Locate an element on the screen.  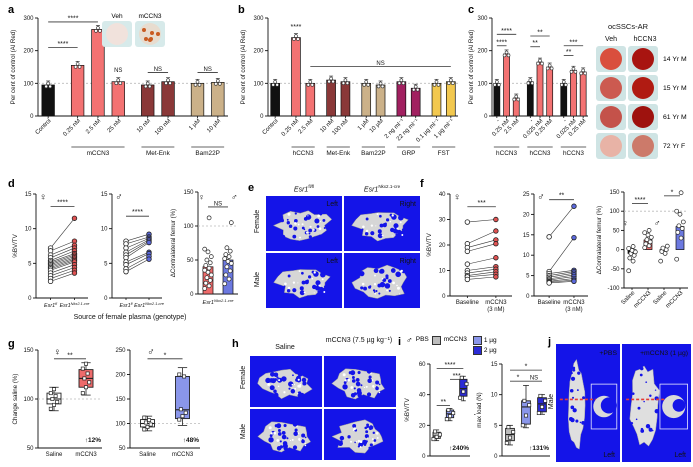
svg-text: 150 is located at coordinates (120, 400).